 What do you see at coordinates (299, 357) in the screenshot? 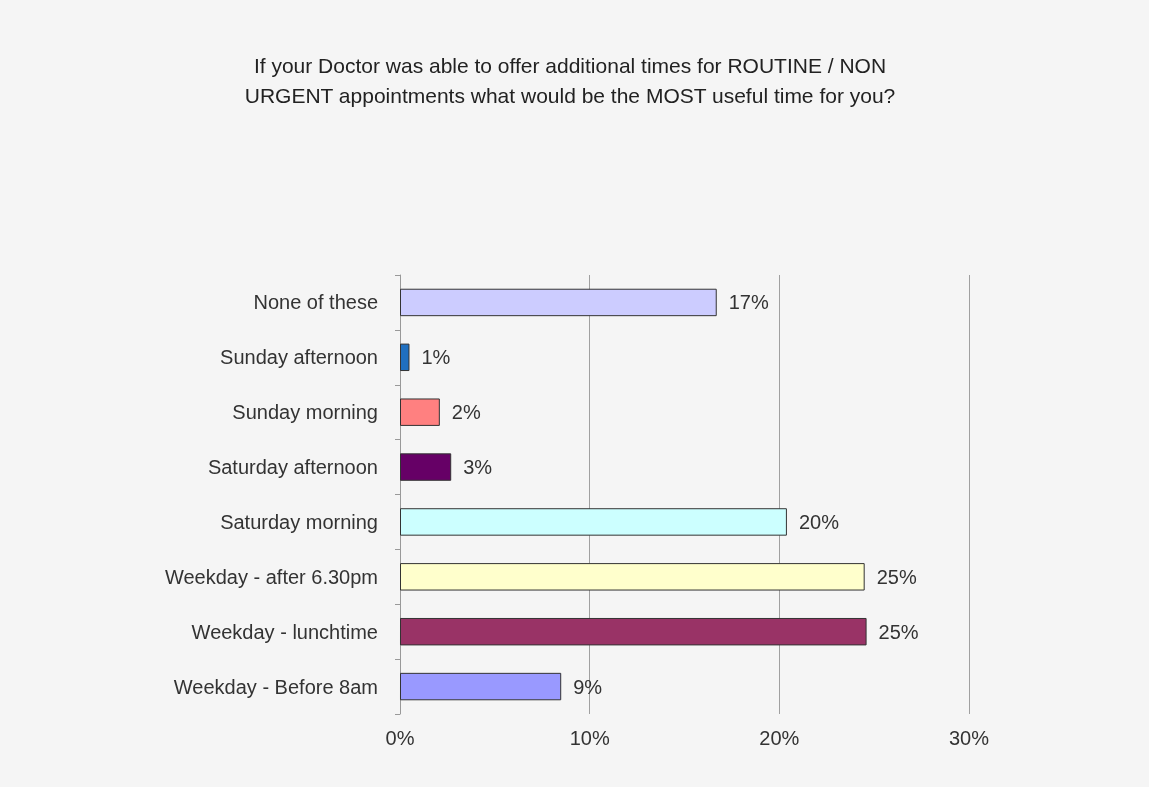
I see `y-tick-label: Sunday afternoon` at bounding box center [299, 357].